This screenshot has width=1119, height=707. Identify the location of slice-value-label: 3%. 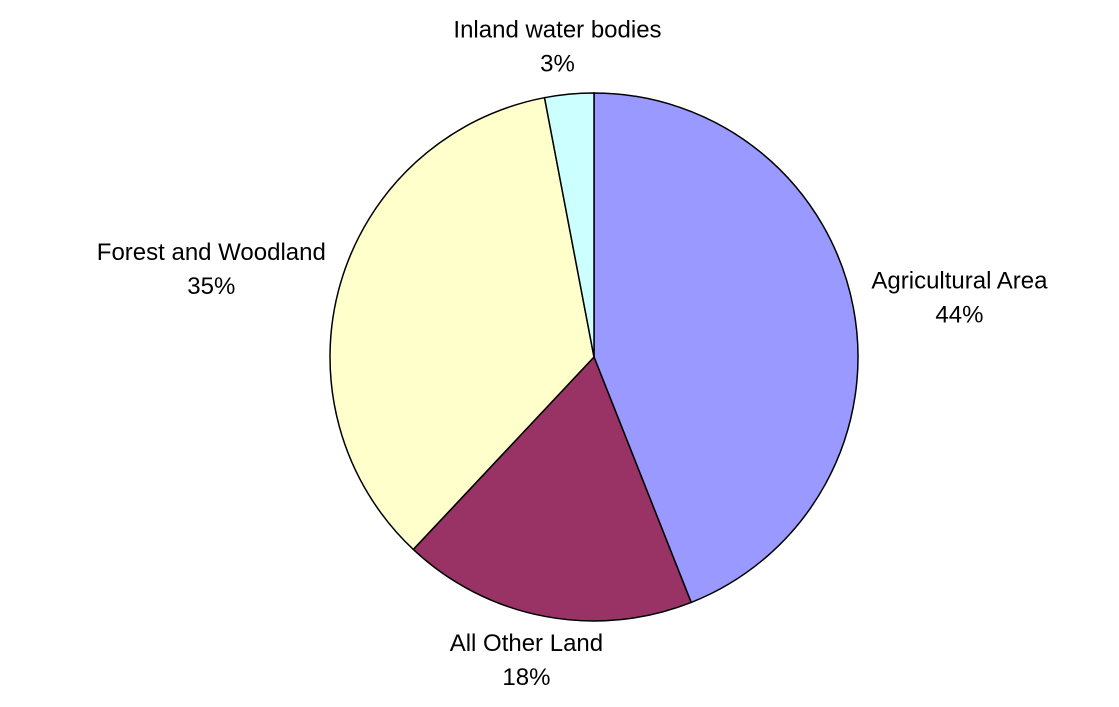
(557, 64).